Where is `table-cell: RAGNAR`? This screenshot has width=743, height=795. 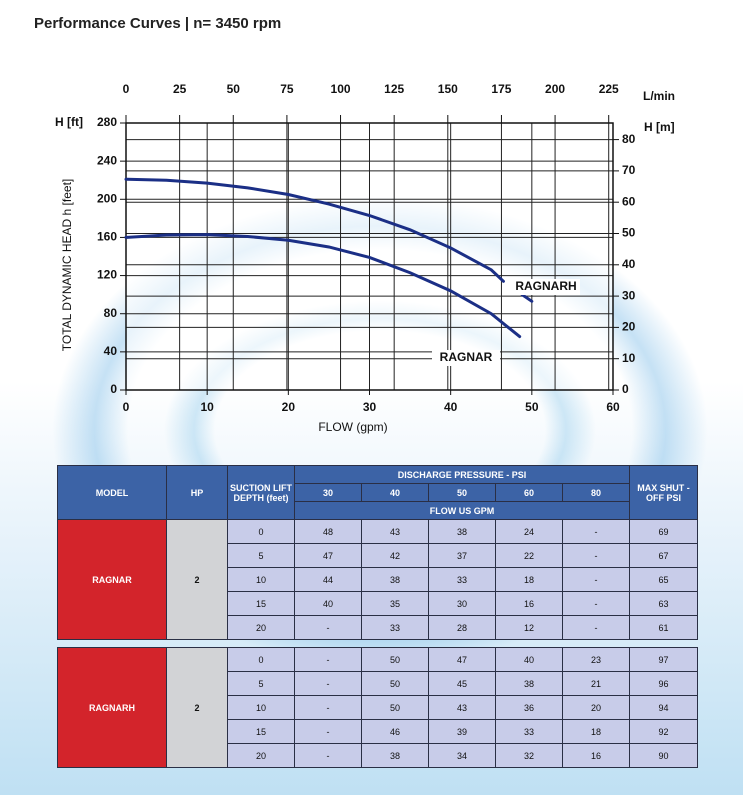
table-cell: RAGNAR is located at coordinates (112, 579).